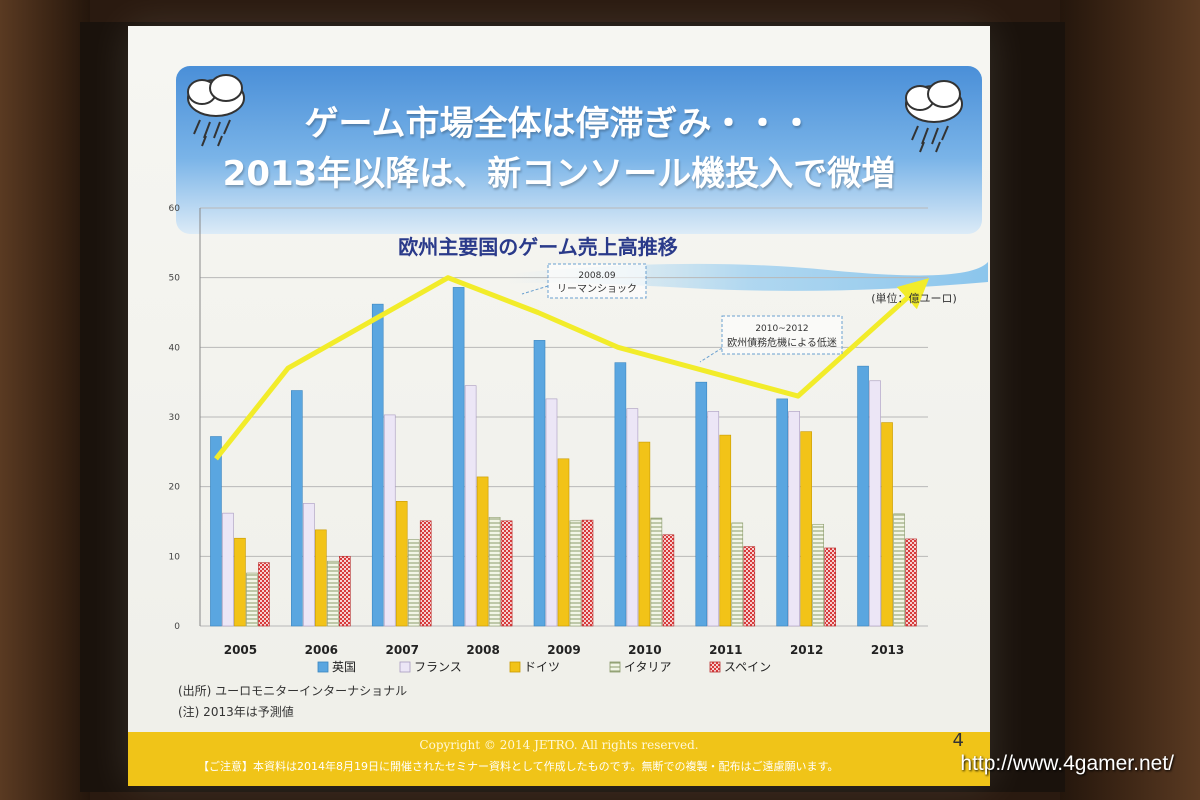 The height and width of the screenshot is (800, 1200). Describe the element at coordinates (644, 650) in the screenshot. I see `x-tick-label: 2010` at that location.